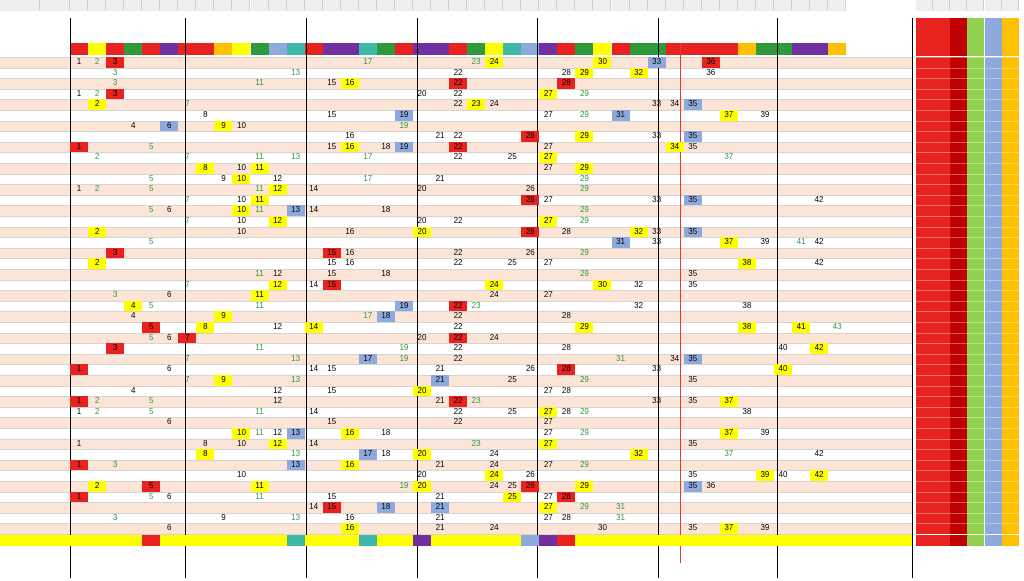 This screenshot has width=1024, height=581. Describe the element at coordinates (187, 379) in the screenshot. I see `drawn-number: 7` at that location.